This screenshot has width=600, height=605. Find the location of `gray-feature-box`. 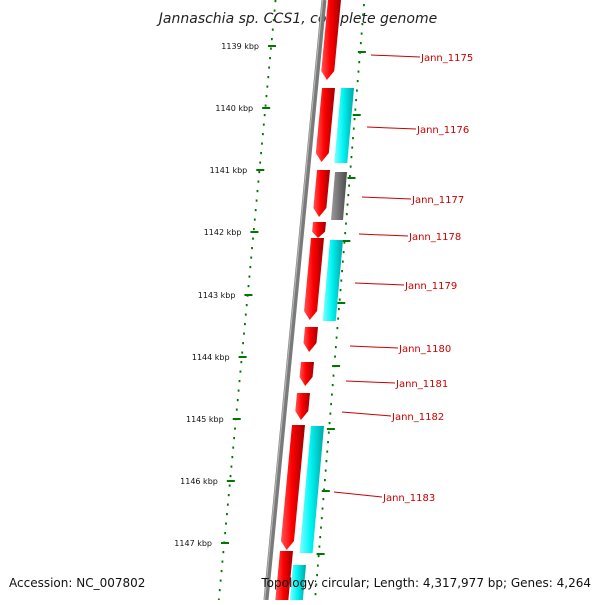

gray-feature-box is located at coordinates (339, 196).